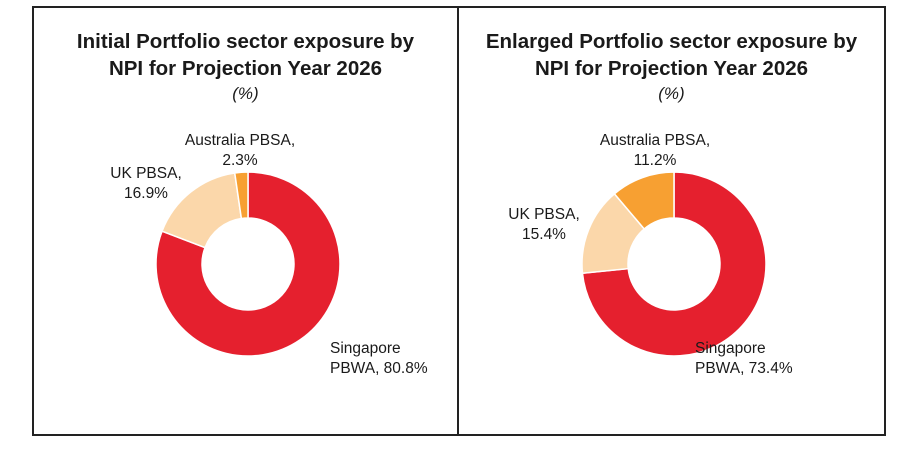  Describe the element at coordinates (544, 224) in the screenshot. I see `slice-label: UK PBSA, 15.4%` at that location.